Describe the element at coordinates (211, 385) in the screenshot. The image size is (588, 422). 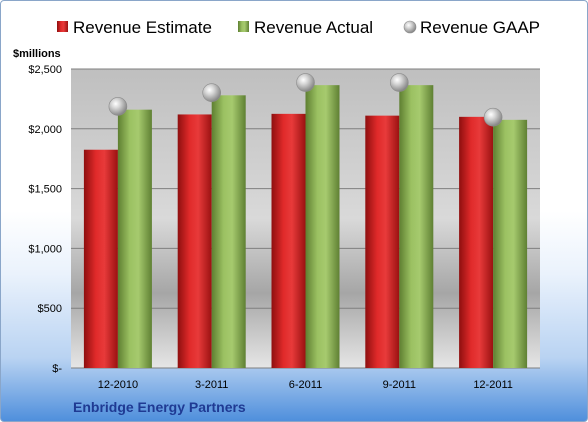
I see `x-tick-label: 3-2011` at that location.